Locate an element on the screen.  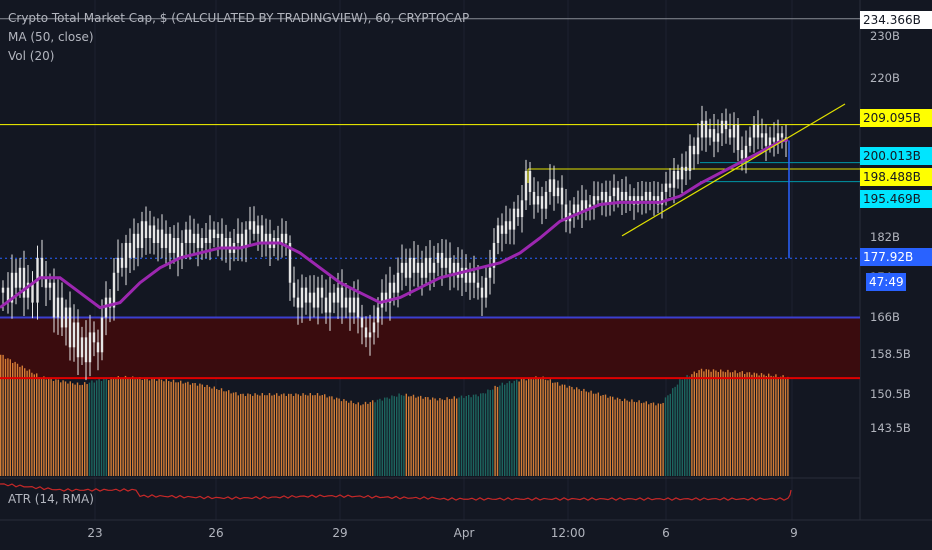
price-tick: 182B is located at coordinates (885, 237).